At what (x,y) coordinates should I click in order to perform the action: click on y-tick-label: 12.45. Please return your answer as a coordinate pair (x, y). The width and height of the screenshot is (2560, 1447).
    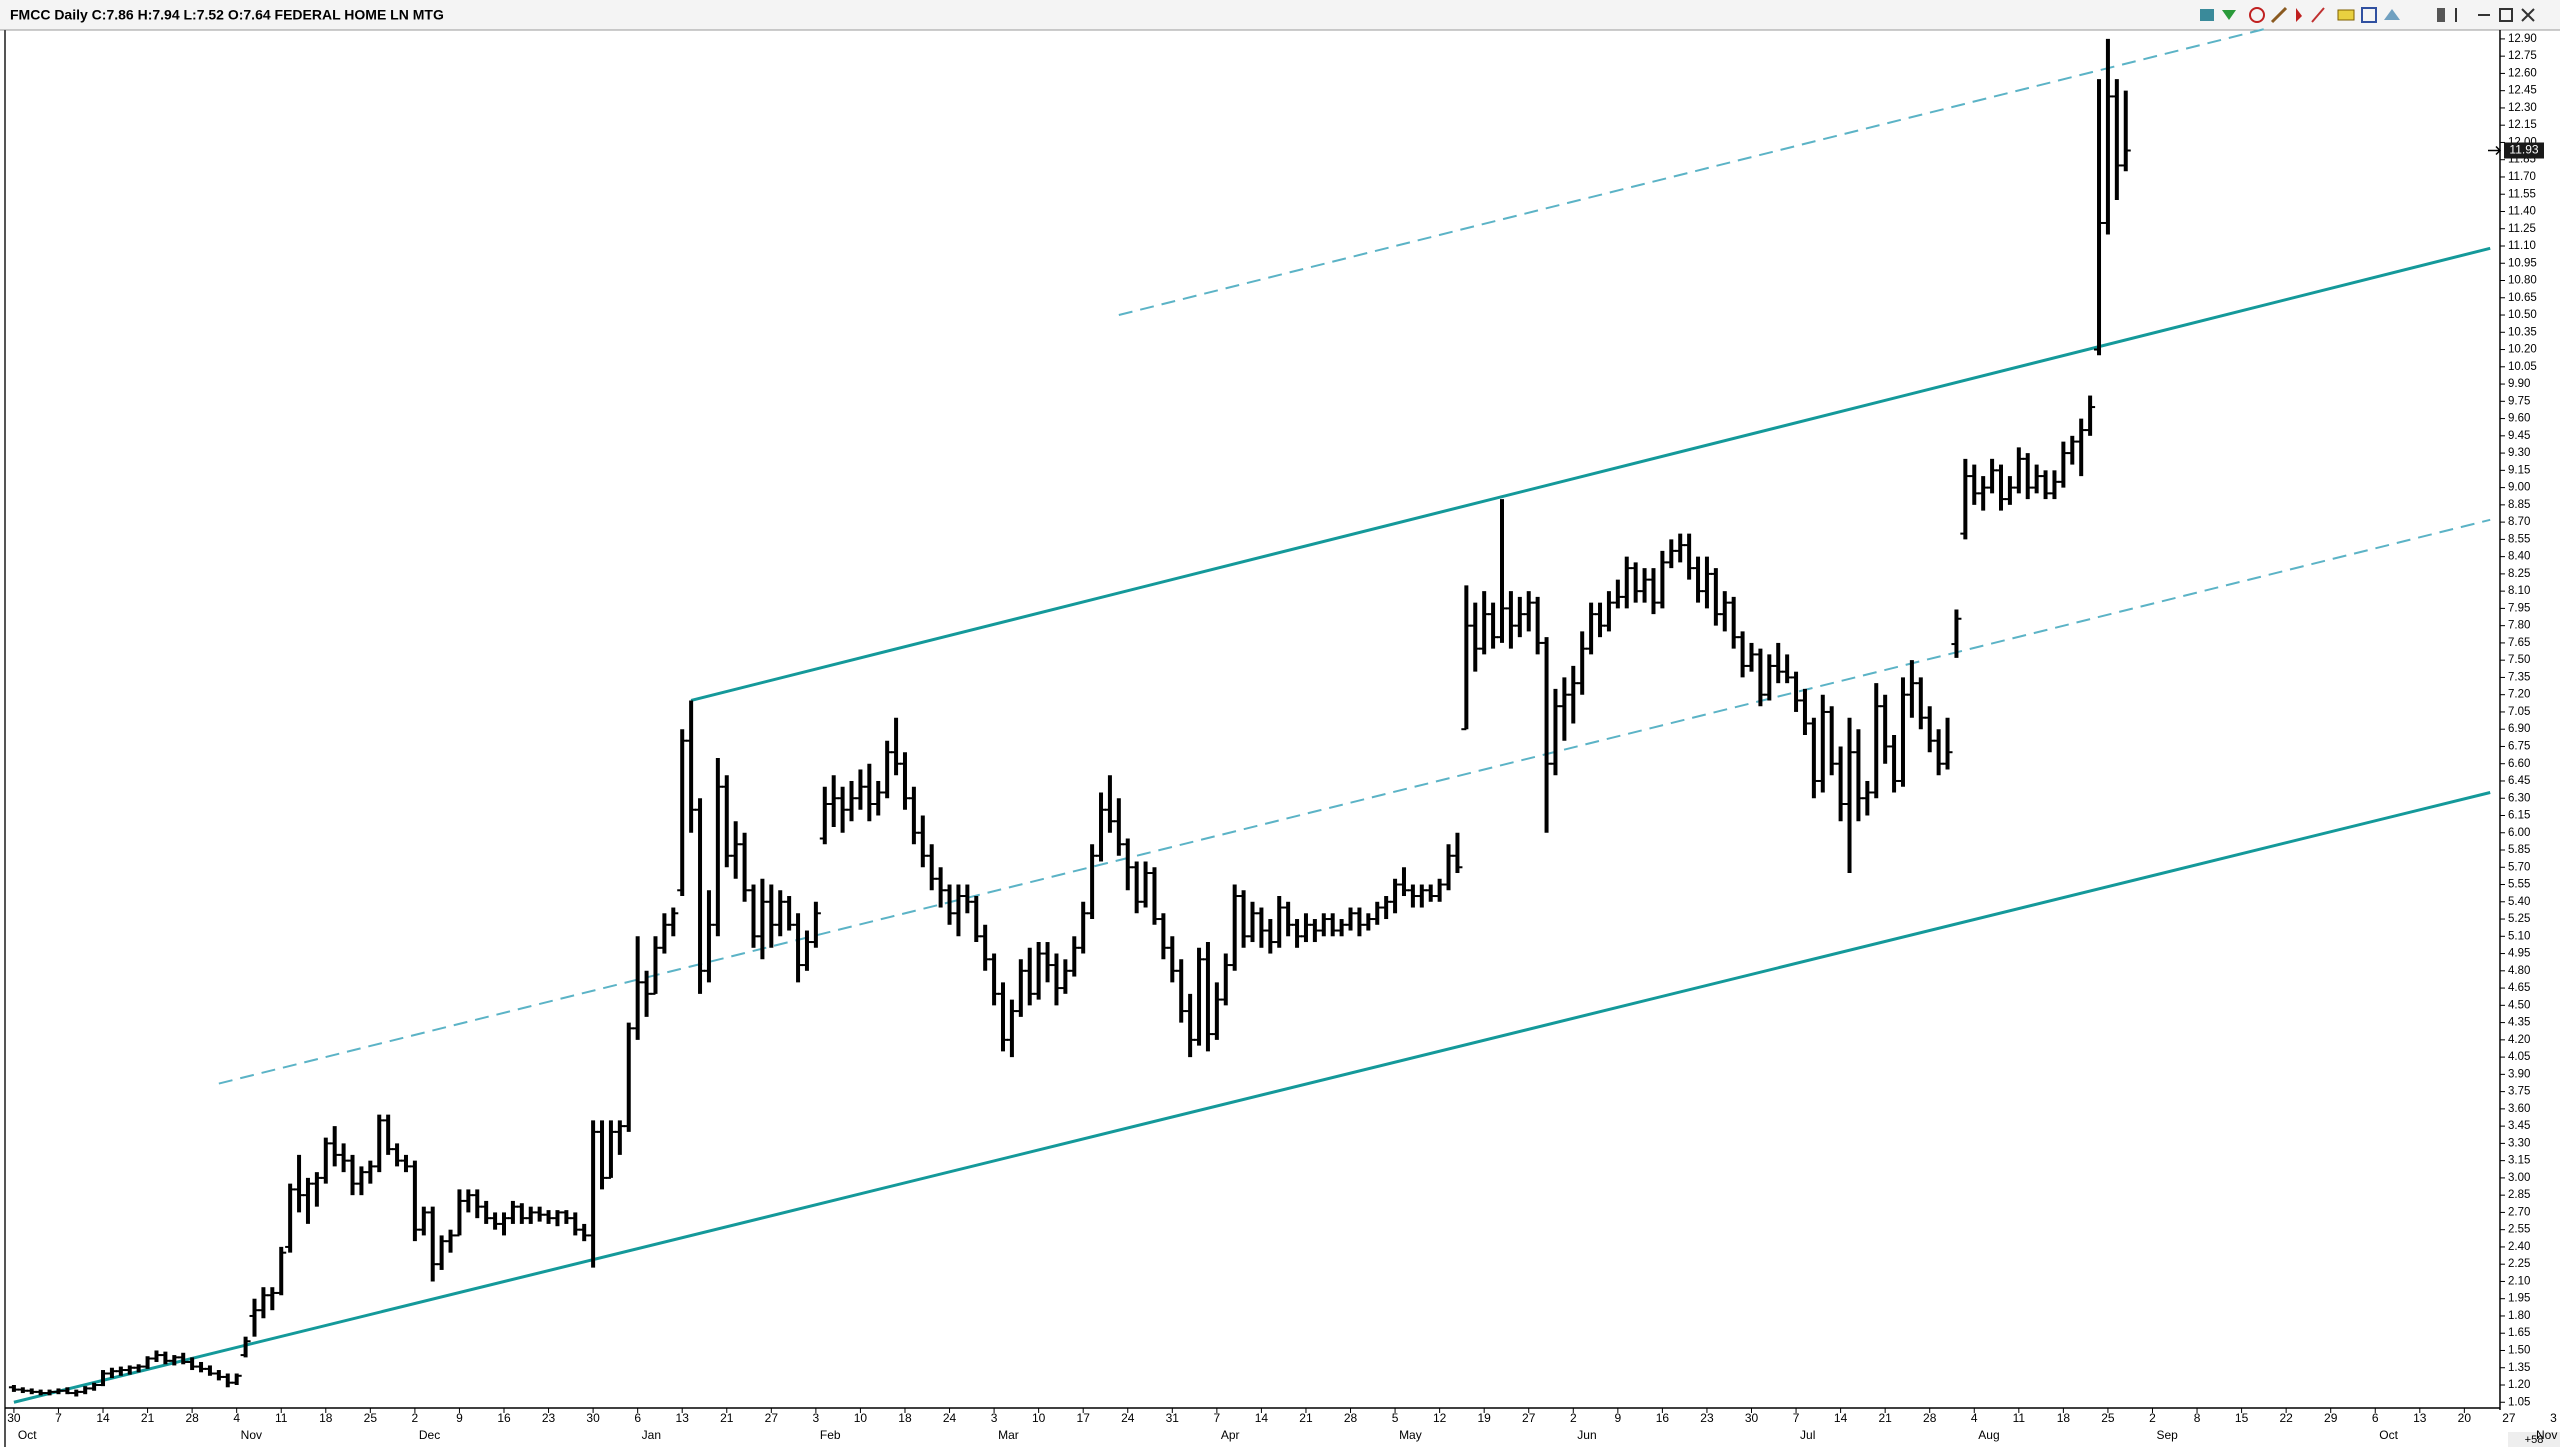
    Looking at the image, I should click on (2522, 91).